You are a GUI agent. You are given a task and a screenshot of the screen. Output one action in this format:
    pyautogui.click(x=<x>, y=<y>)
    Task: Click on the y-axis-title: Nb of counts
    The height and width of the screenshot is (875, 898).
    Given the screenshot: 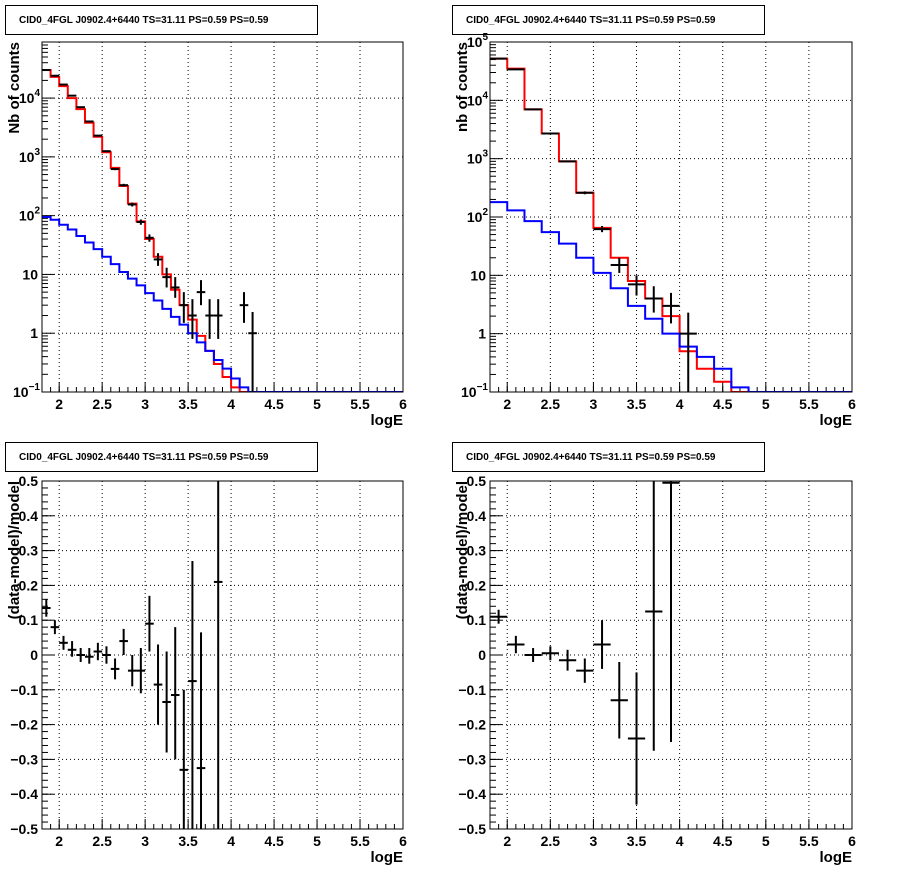 What is the action you would take?
    pyautogui.click(x=14, y=88)
    